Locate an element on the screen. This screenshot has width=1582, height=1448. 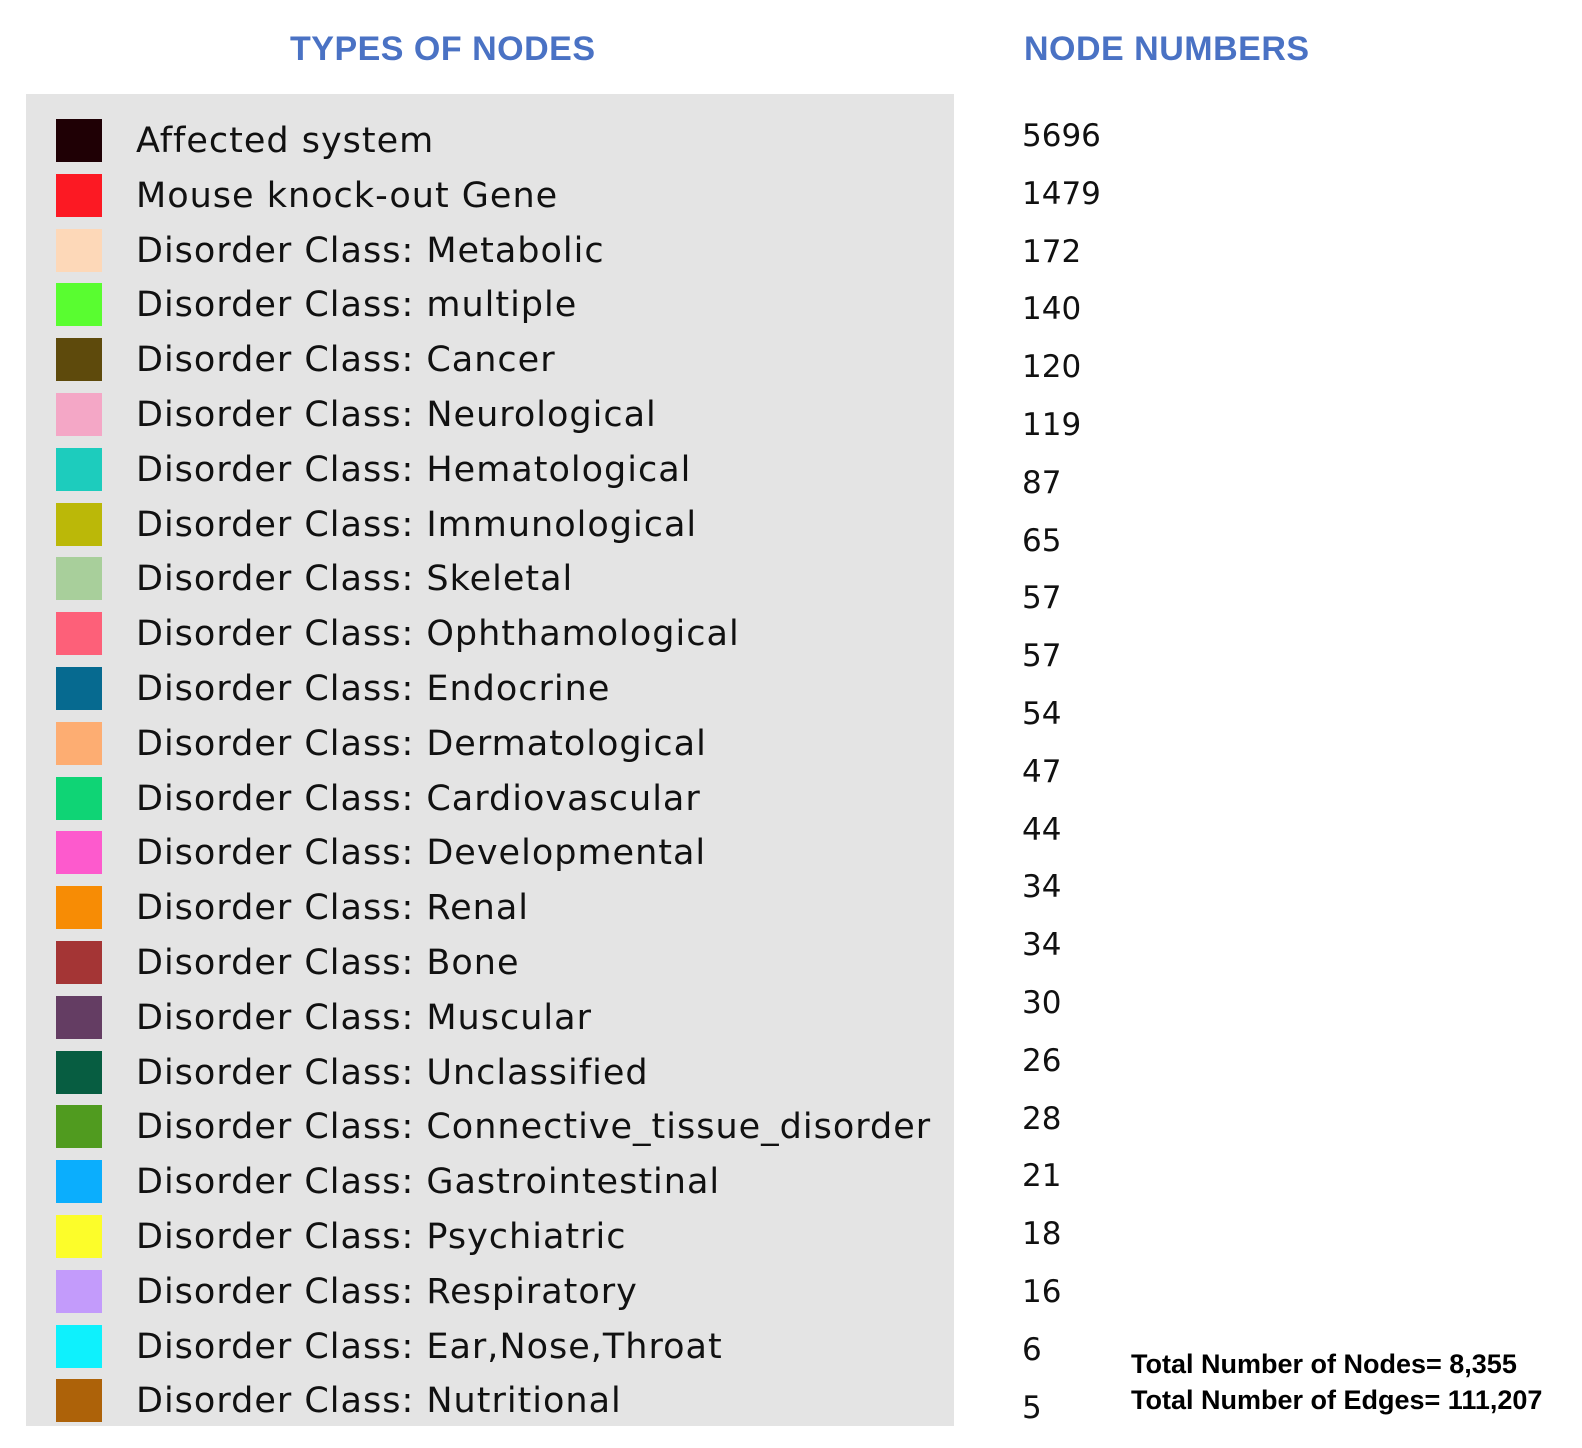
node-count: 16 is located at coordinates (1042, 1292).